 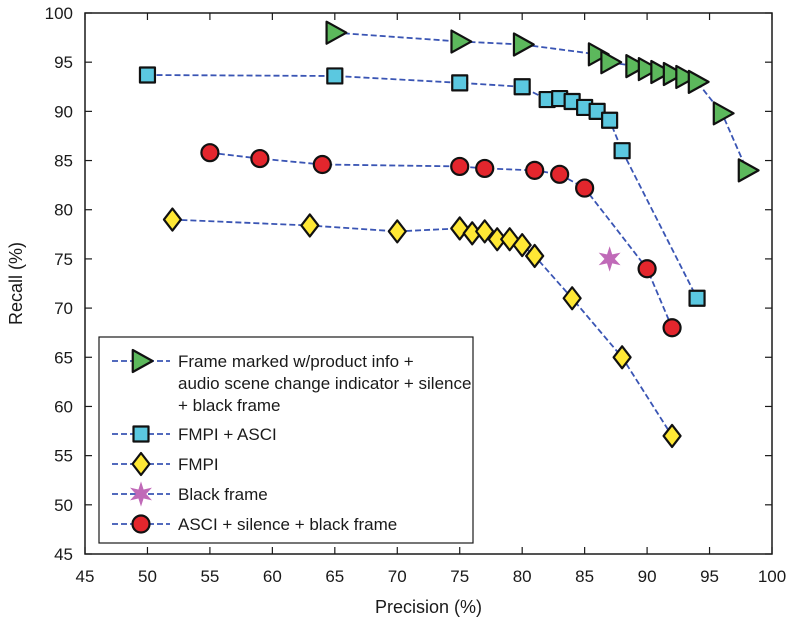 I want to click on y-tick-label: 85, so click(x=63, y=161).